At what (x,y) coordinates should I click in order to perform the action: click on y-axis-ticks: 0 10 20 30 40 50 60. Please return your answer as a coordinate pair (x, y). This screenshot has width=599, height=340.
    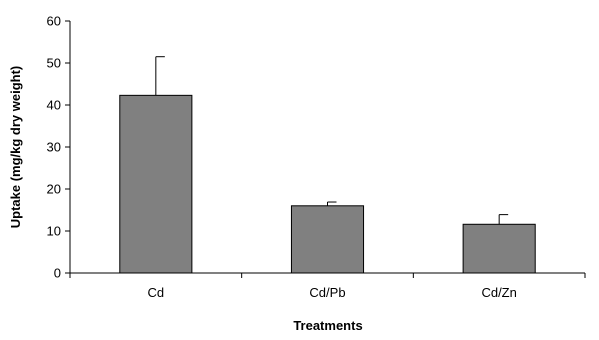
    Looking at the image, I should click on (58, 147).